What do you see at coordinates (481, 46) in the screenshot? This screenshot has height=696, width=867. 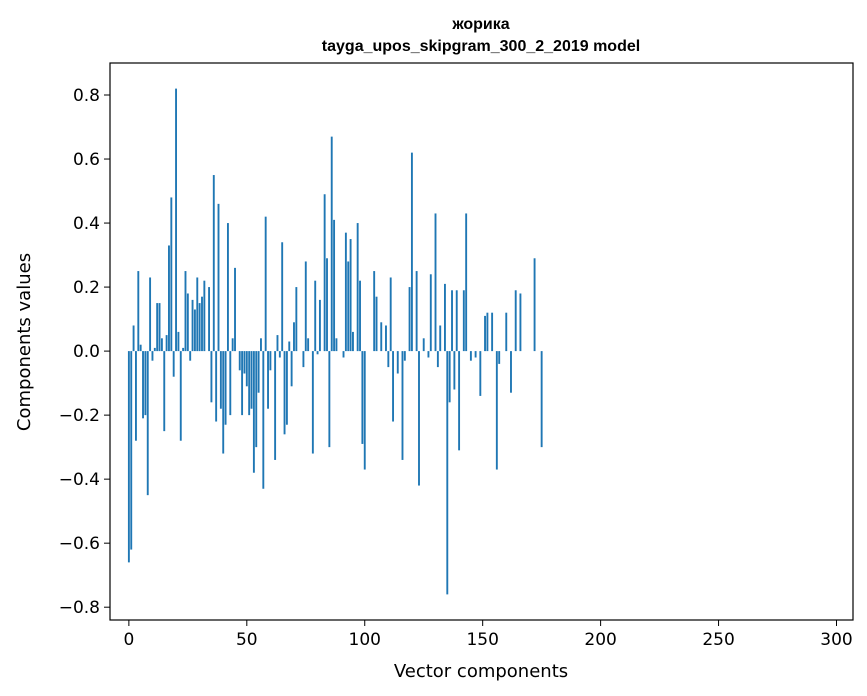 I see `chart-subtitle: tayga_upos_skipgram_300_2_2019 model` at bounding box center [481, 46].